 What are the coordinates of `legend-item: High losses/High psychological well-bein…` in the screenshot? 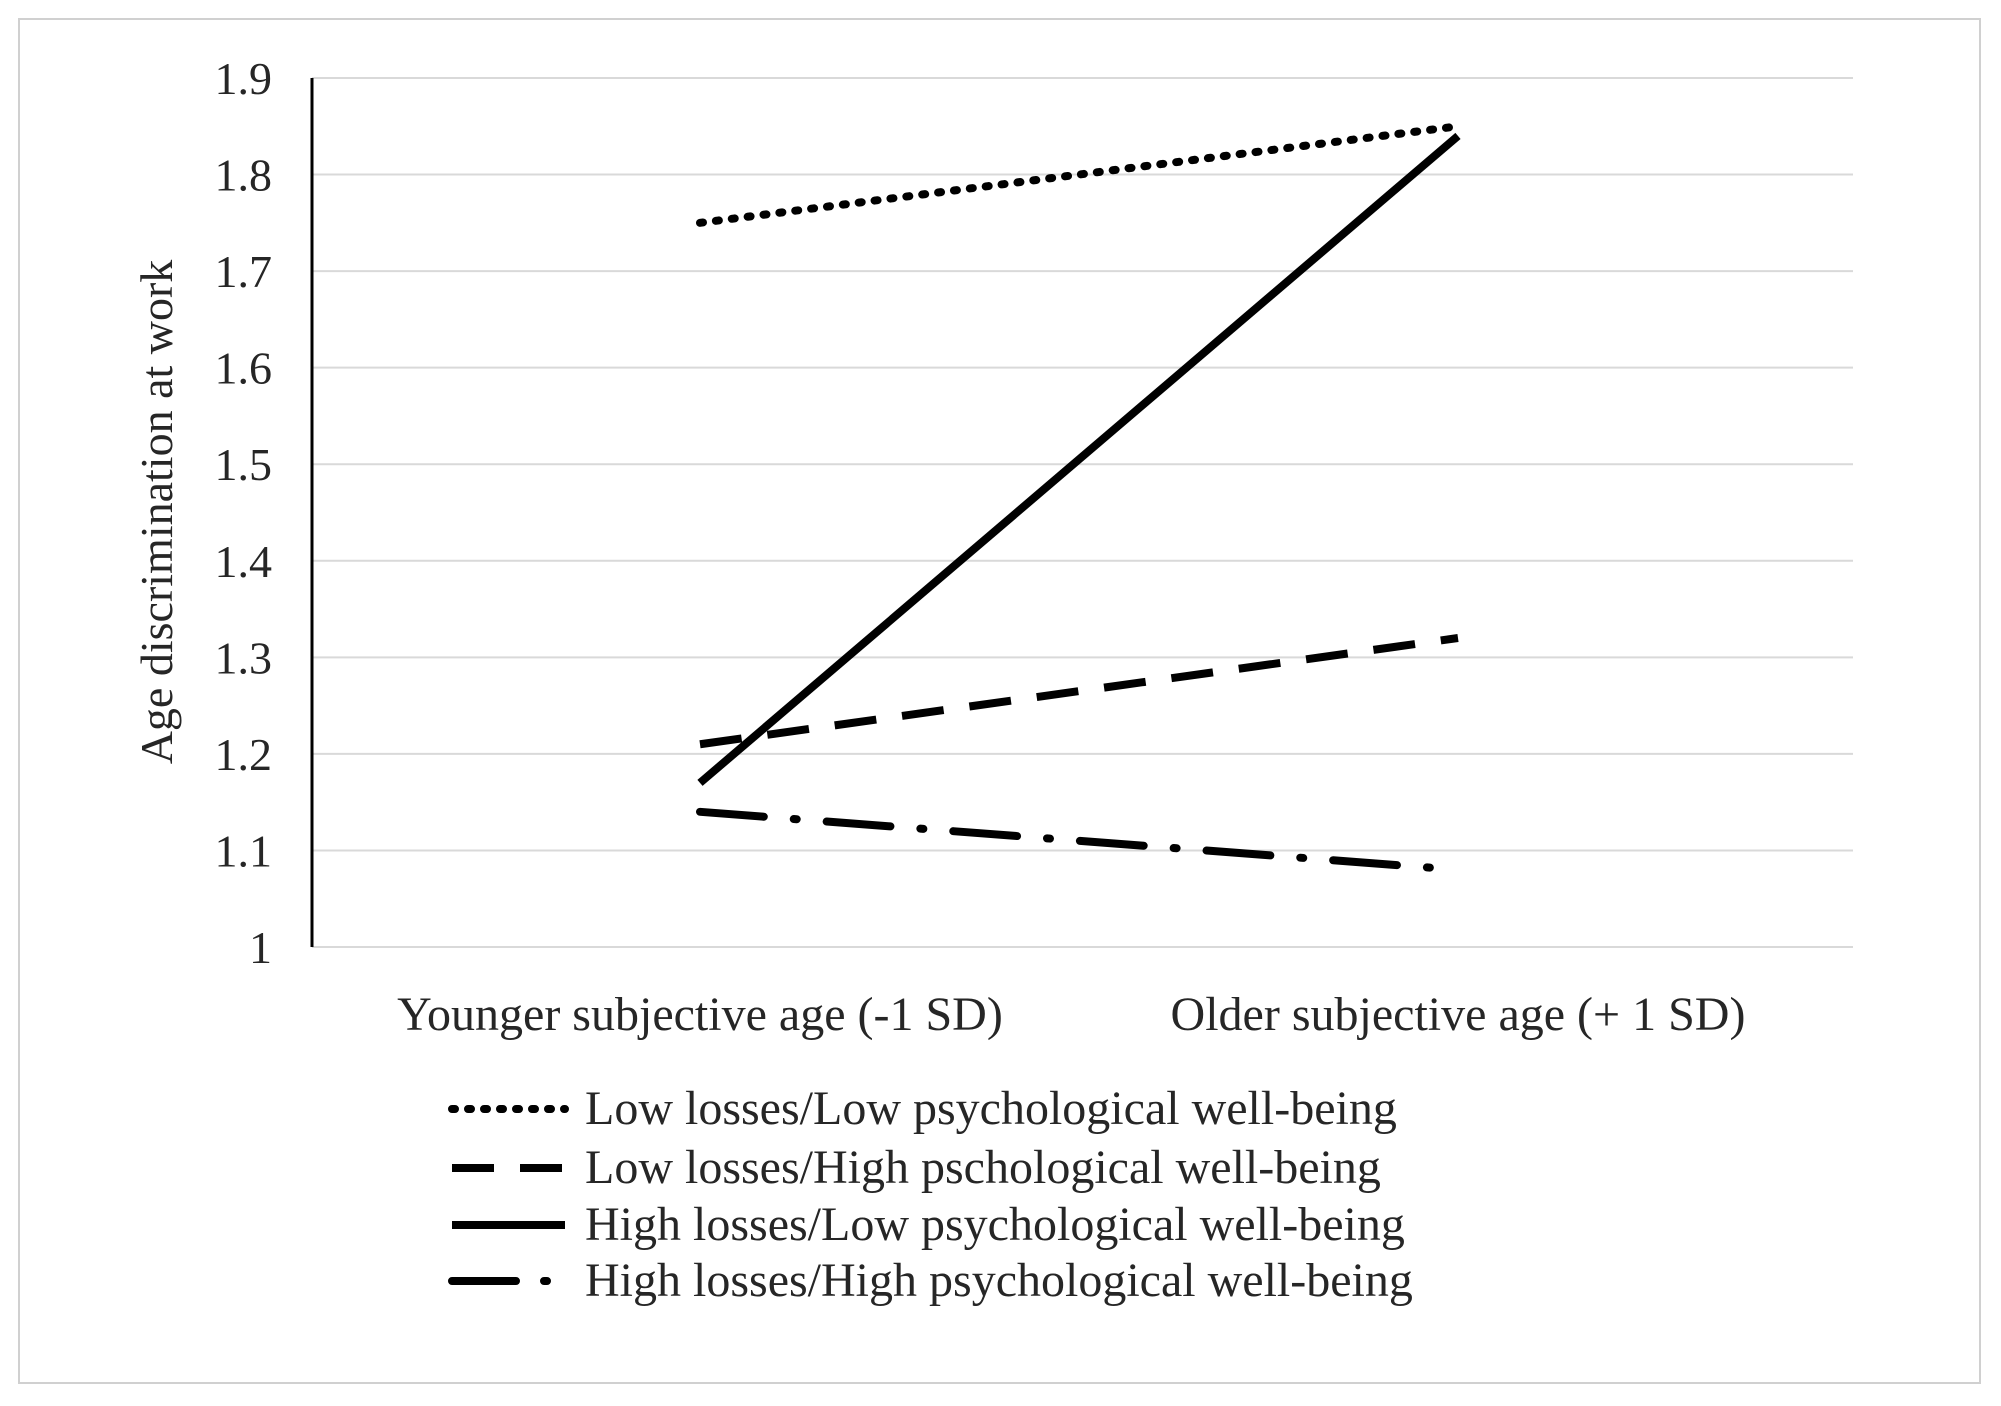 It's located at (930, 1280).